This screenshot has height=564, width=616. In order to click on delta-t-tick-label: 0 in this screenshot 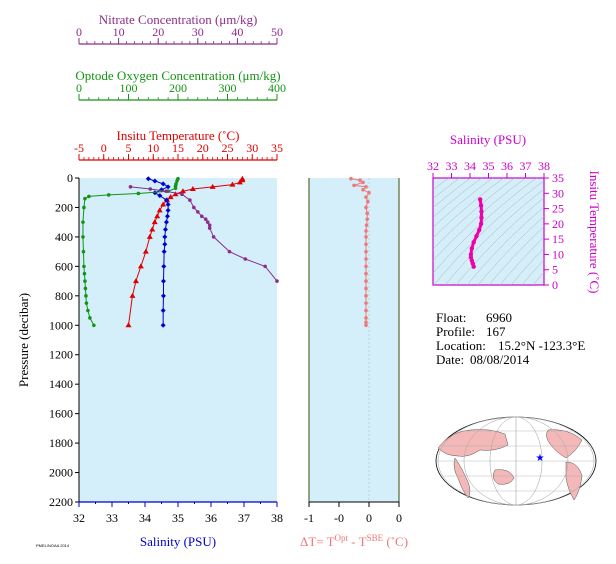, I will do `click(369, 518)`.